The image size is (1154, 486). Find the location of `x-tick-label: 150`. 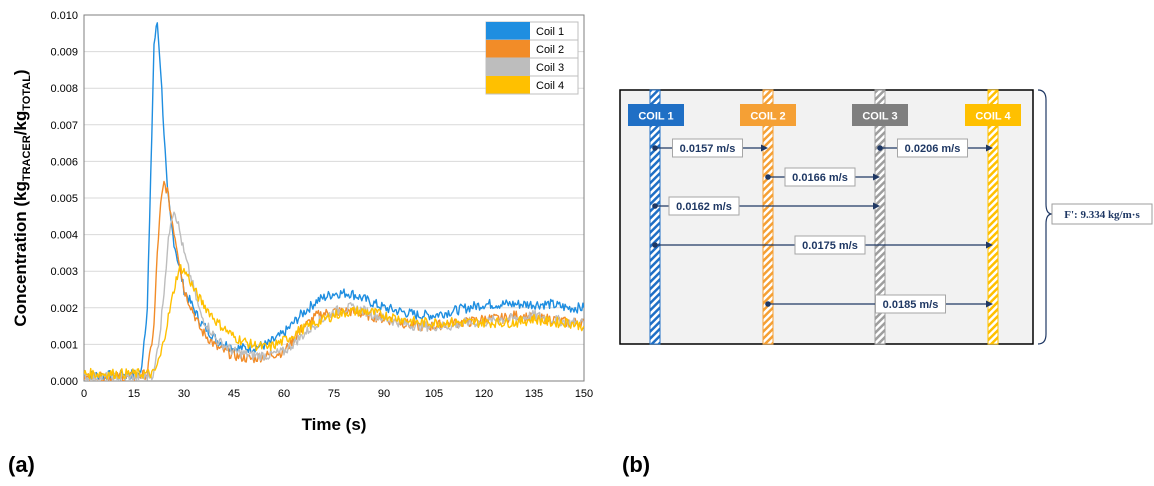

x-tick-label: 150 is located at coordinates (584, 394).